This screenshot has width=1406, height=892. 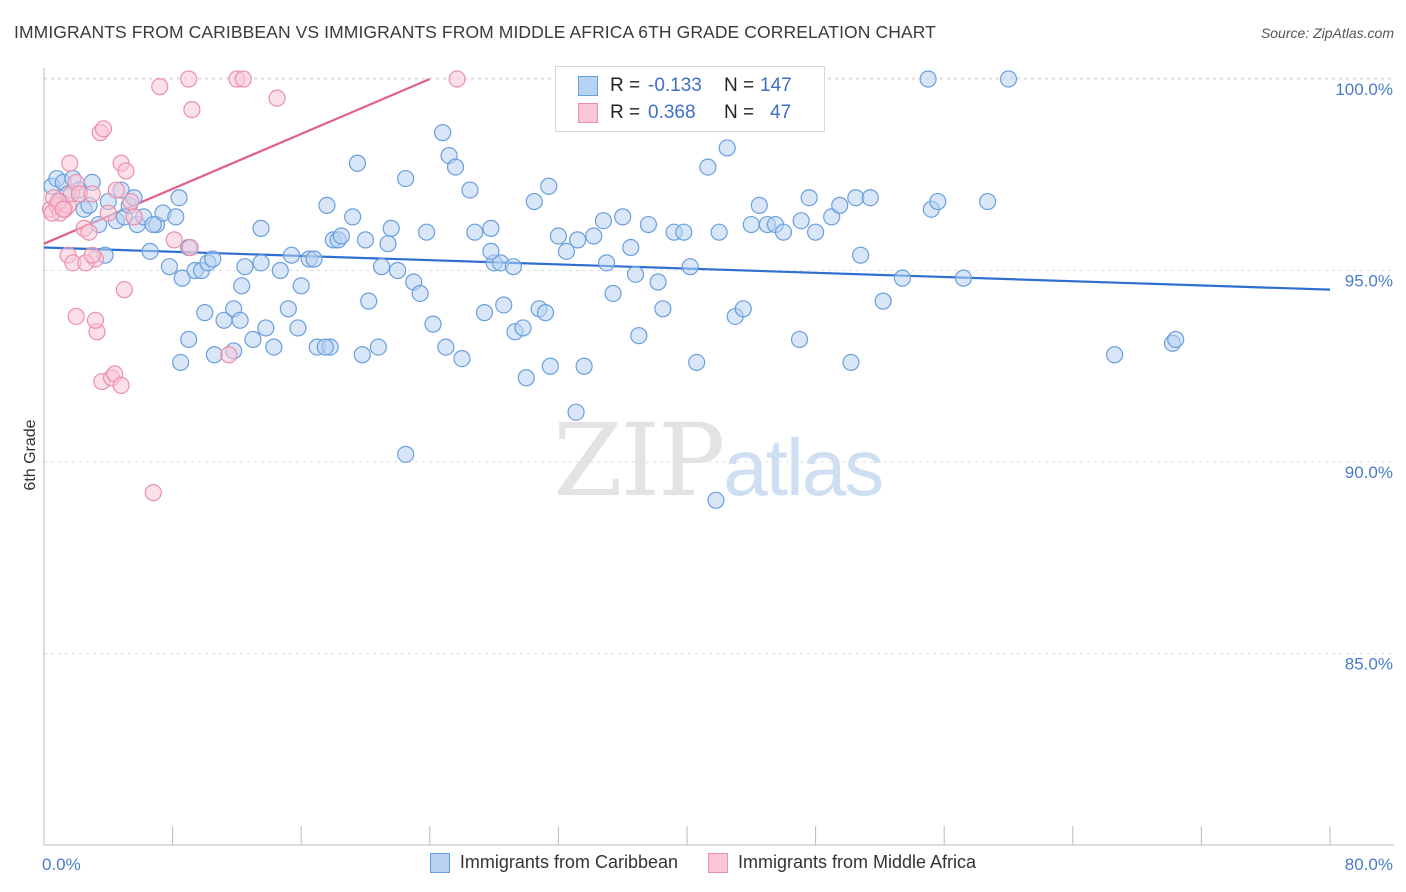 What do you see at coordinates (1369, 864) in the screenshot?
I see `x-tick-label: 80.0%` at bounding box center [1369, 864].